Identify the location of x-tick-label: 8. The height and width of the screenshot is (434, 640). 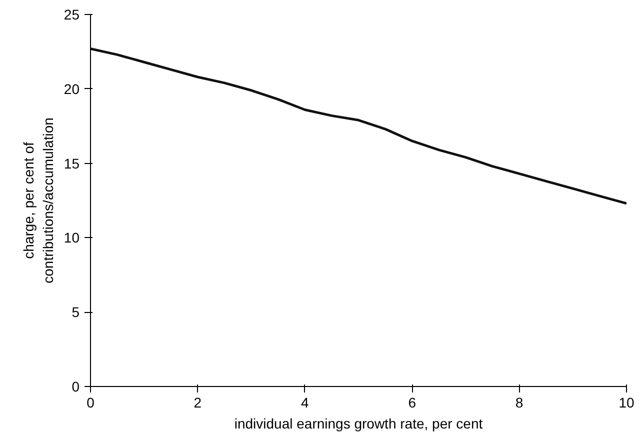
(519, 402).